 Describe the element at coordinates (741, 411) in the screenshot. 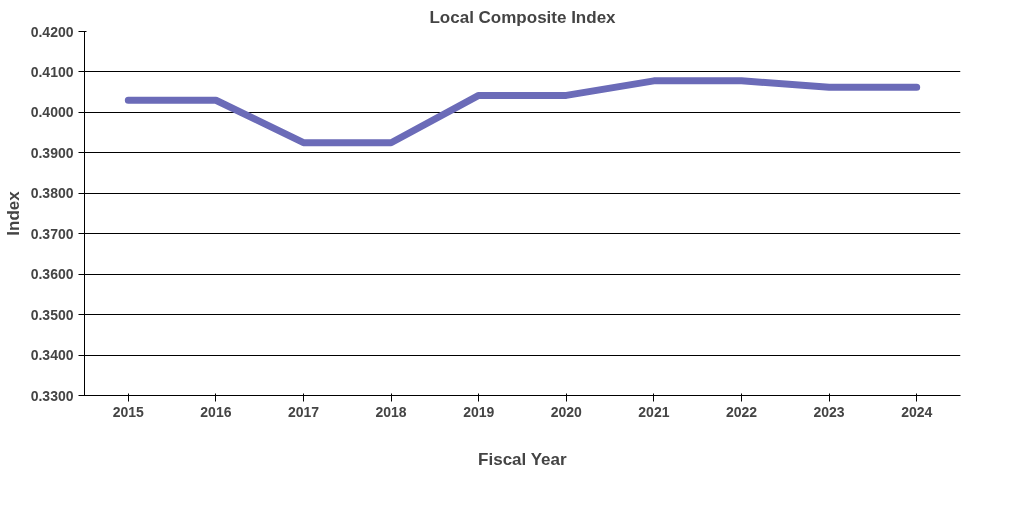

I see `x-tick-label: 2022` at that location.